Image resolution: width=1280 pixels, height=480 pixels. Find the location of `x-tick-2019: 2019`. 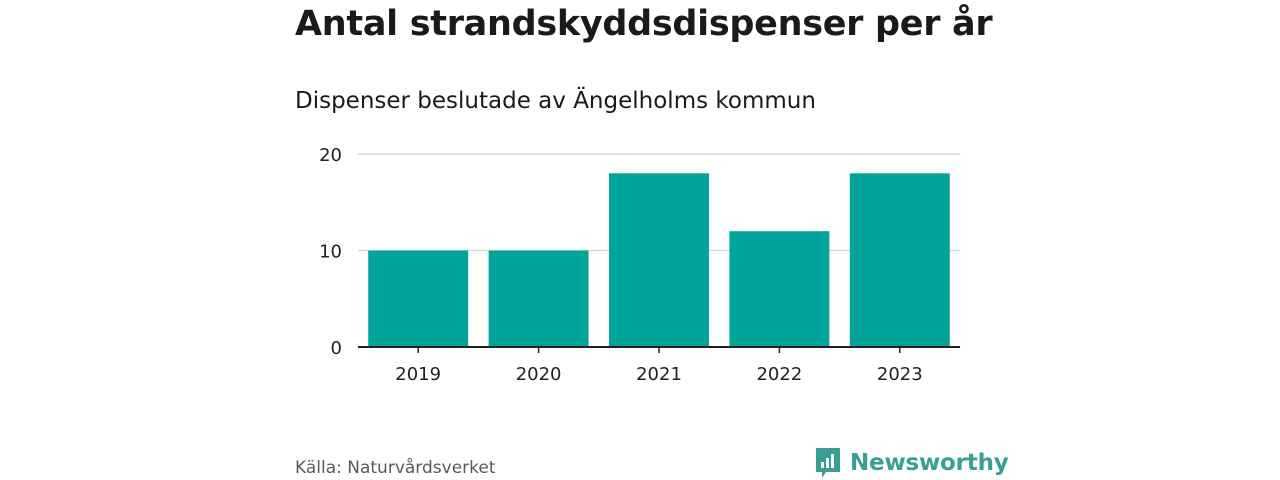

x-tick-2019: 2019 is located at coordinates (418, 374).